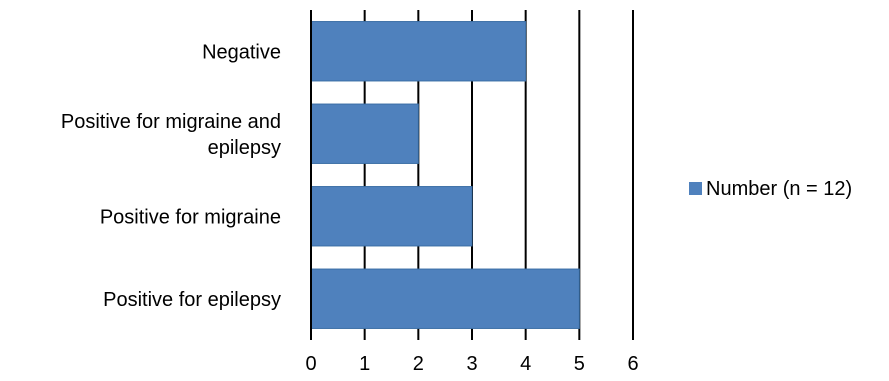  I want to click on x-tick-label-1: 1, so click(364, 364).